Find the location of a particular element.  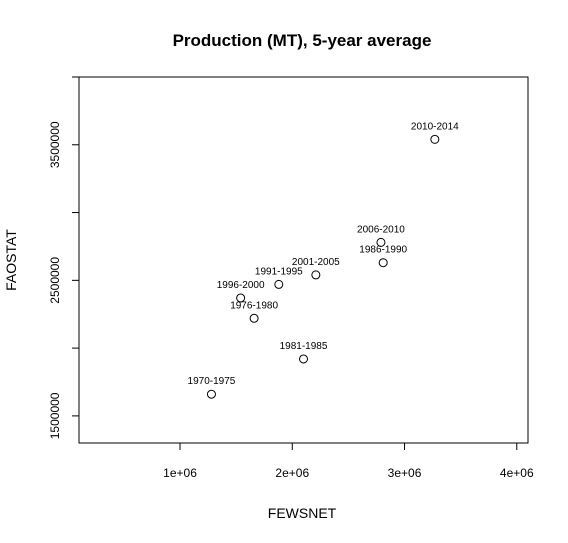

y-tick-label: 2500000 is located at coordinates (55, 280).